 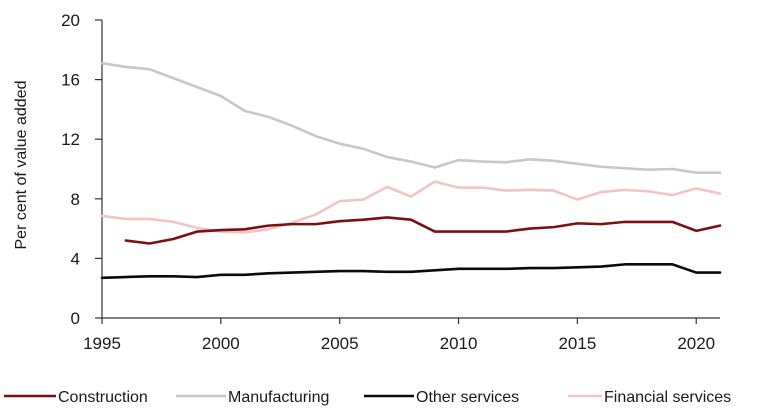 I want to click on y-tick-label: 8, so click(x=75, y=199).